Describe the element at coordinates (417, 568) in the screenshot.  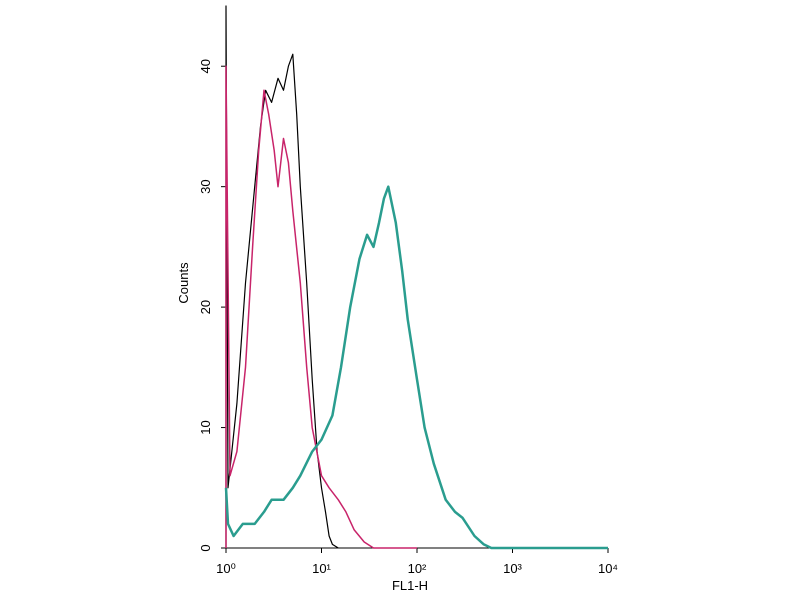
I see `x-tick-label: 10²` at that location.